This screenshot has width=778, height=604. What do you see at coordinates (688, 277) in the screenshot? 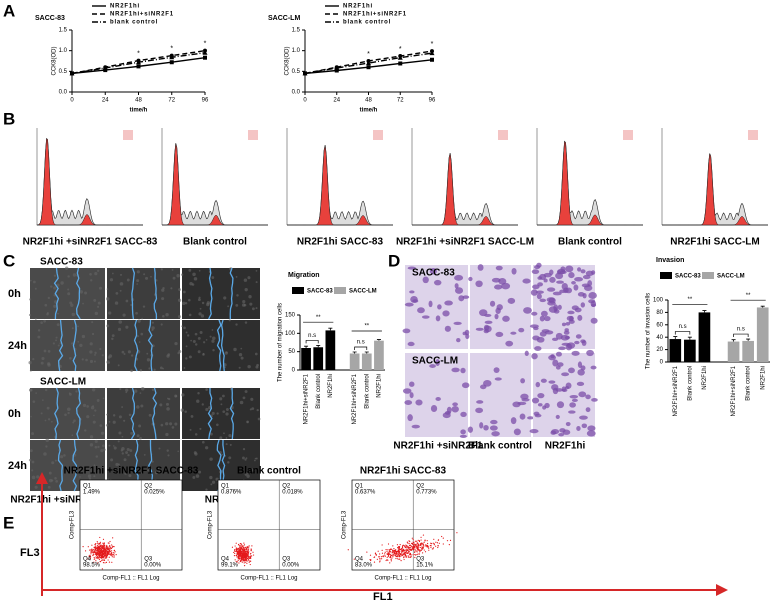
I see `legend-label: SACC-83` at bounding box center [688, 277].